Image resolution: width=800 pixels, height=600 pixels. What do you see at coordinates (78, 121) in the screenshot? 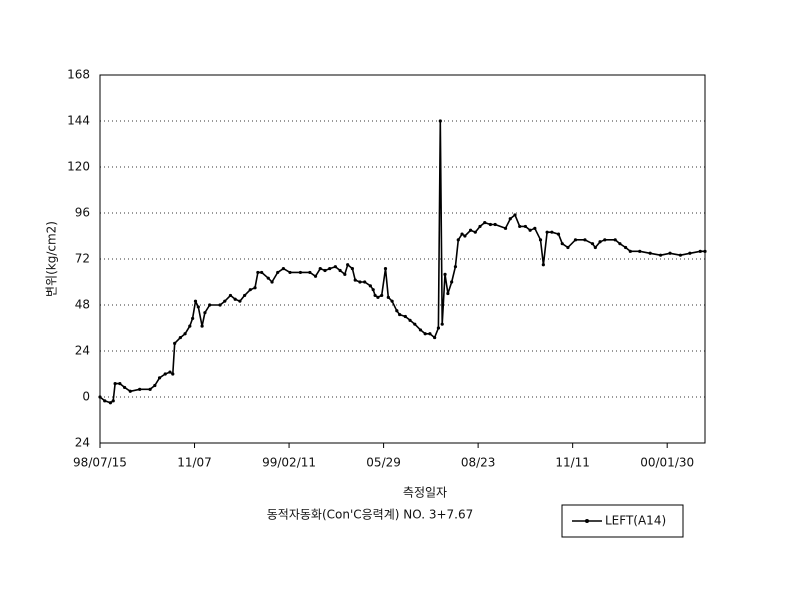
I see `y-tick-label: 144` at bounding box center [78, 121].